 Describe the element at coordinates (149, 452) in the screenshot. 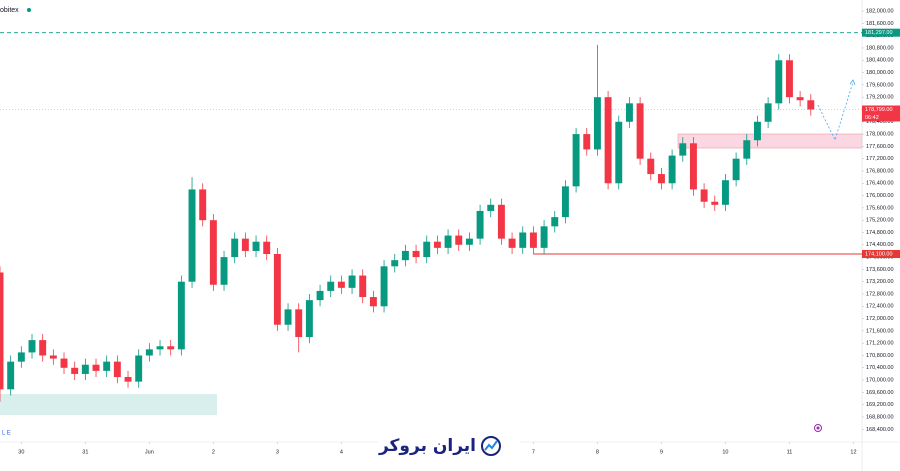

I see `x-tick-label: Jun` at that location.